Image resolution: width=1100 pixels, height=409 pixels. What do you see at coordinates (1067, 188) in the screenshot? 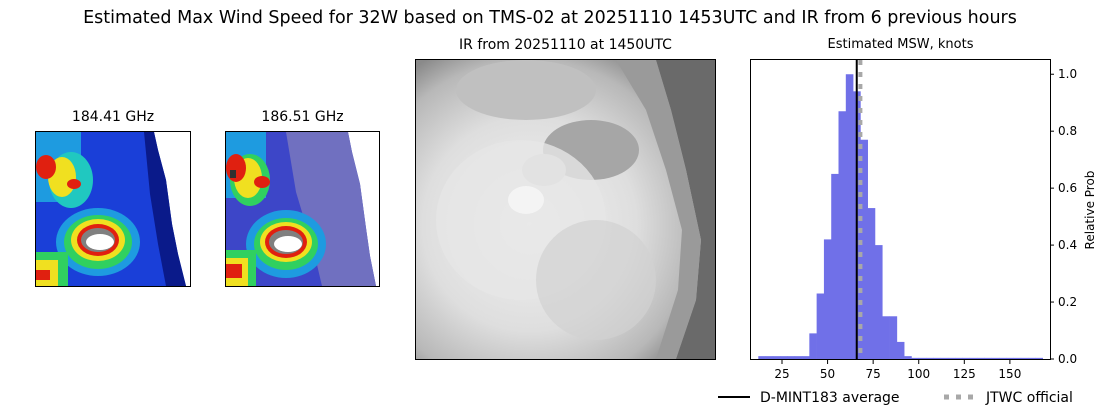
I see `y-tick-label: 0.6` at bounding box center [1067, 188].